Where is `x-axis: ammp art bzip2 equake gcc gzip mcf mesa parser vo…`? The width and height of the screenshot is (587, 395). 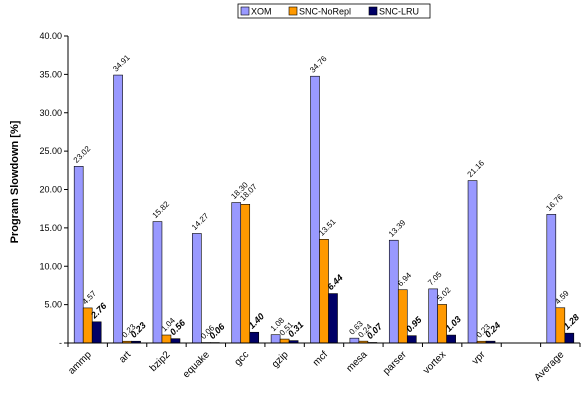 x-axis: ammp art bzip2 equake gcc gzip mcf mesa parser vo… is located at coordinates (323, 362).